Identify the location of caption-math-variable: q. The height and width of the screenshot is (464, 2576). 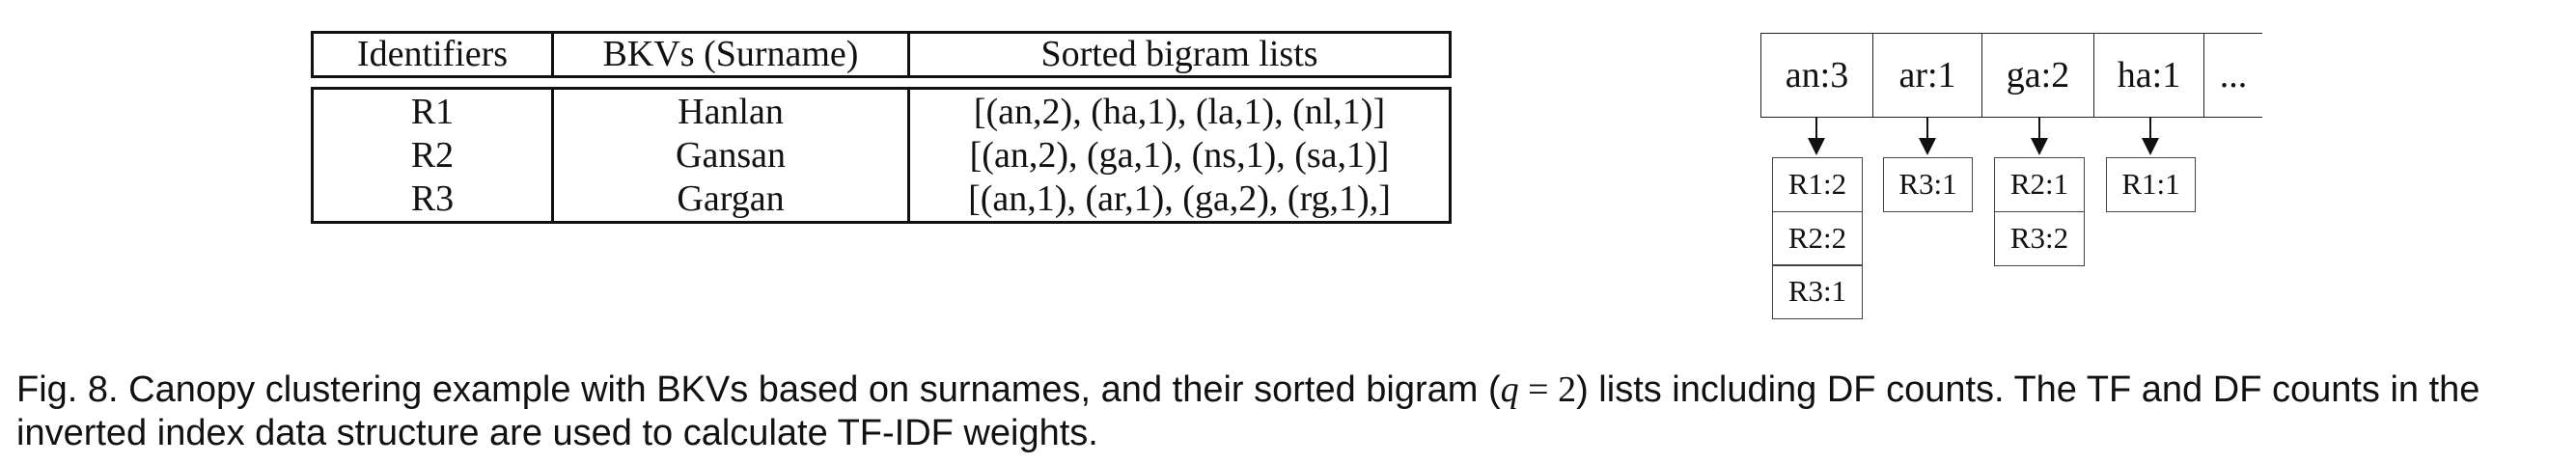
(1509, 389).